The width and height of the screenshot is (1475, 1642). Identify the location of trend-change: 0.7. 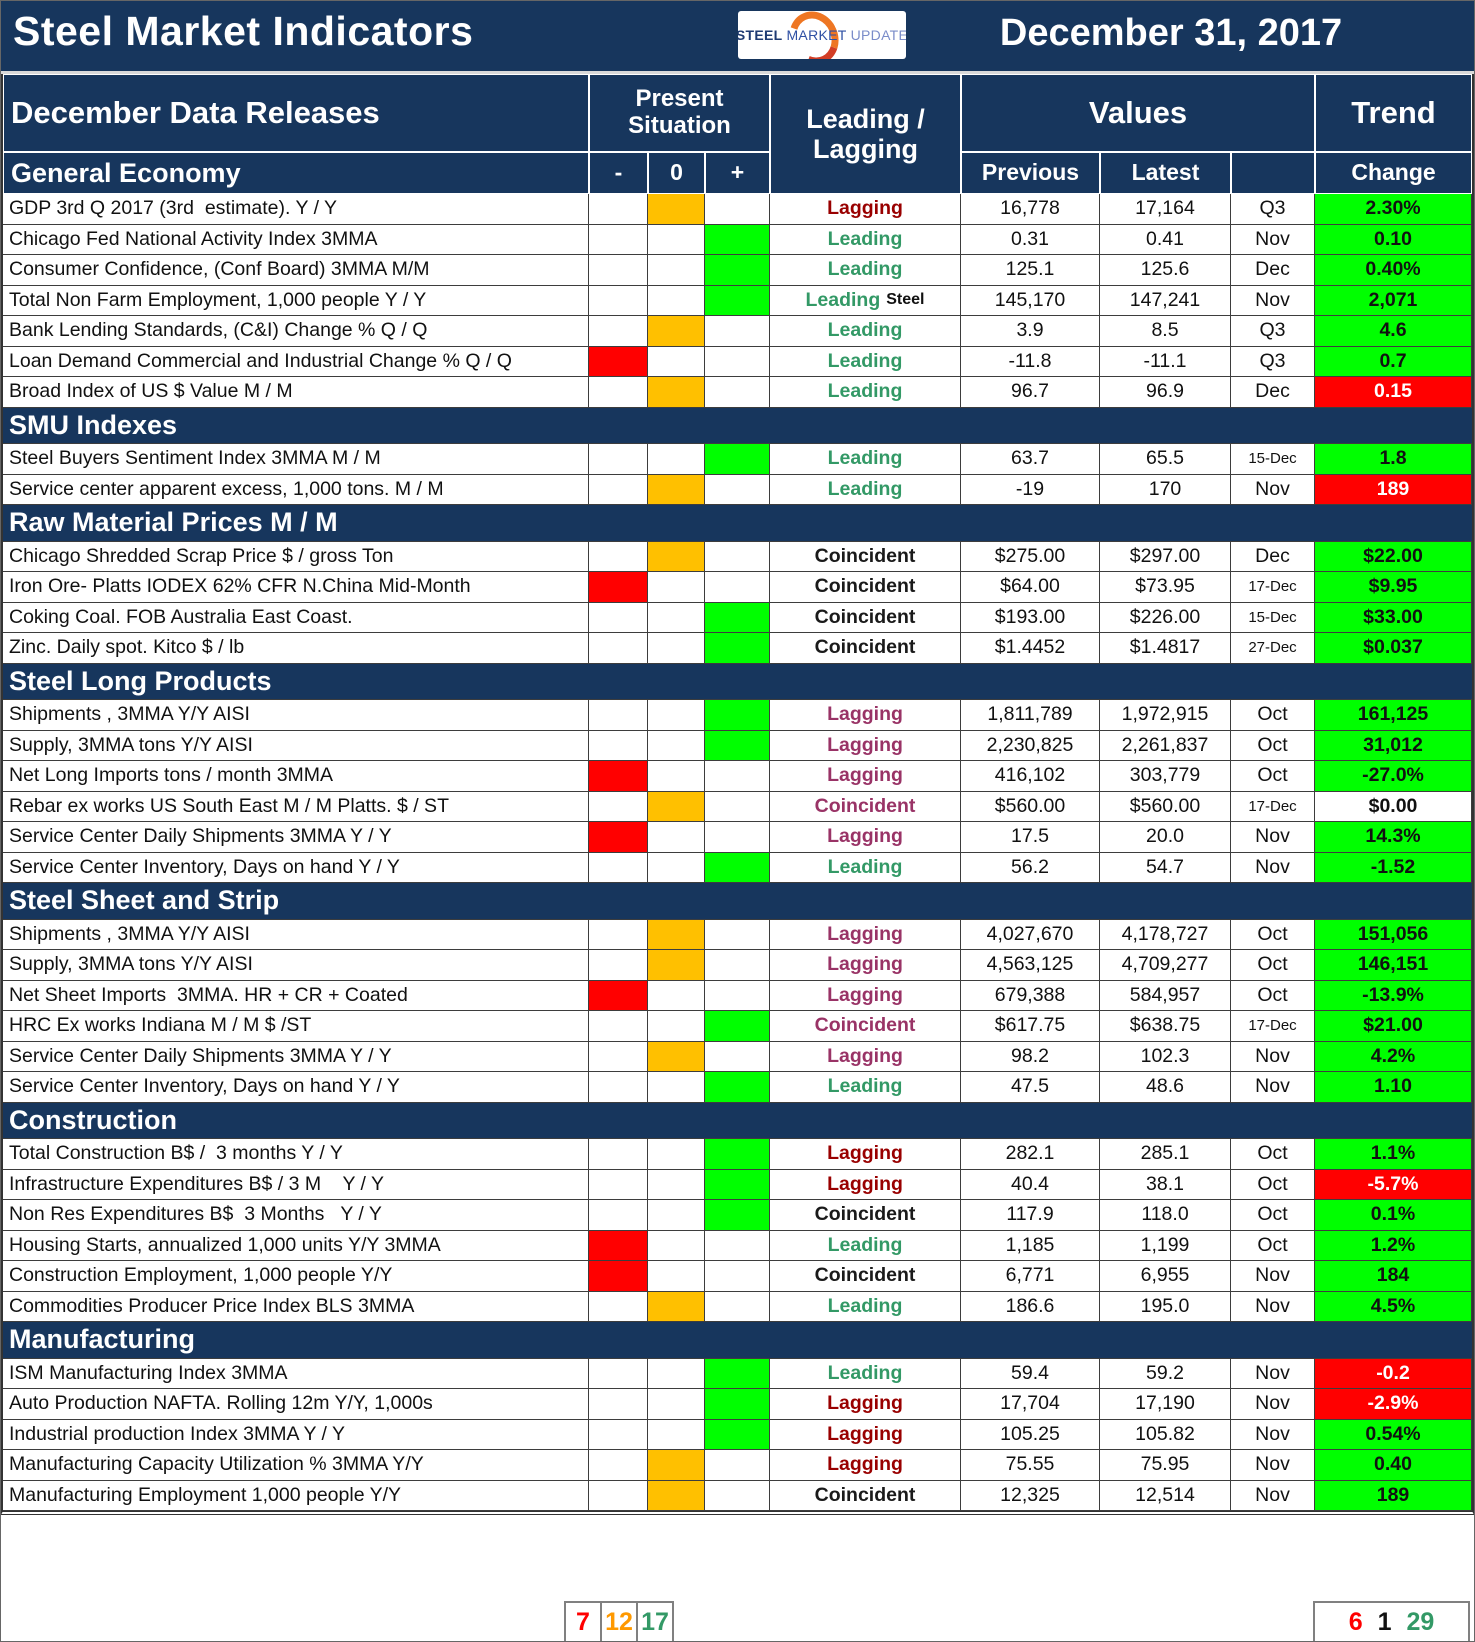
(1393, 361).